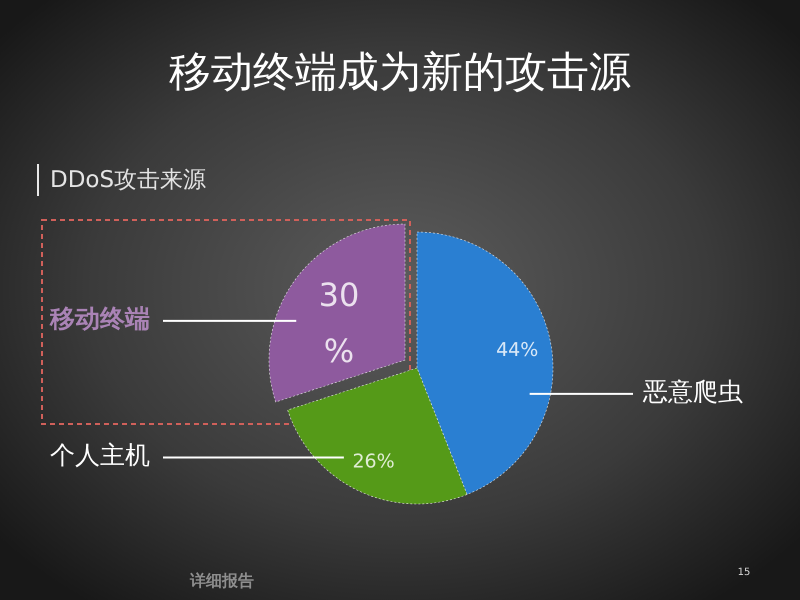  I want to click on text: 15, so click(744, 572).